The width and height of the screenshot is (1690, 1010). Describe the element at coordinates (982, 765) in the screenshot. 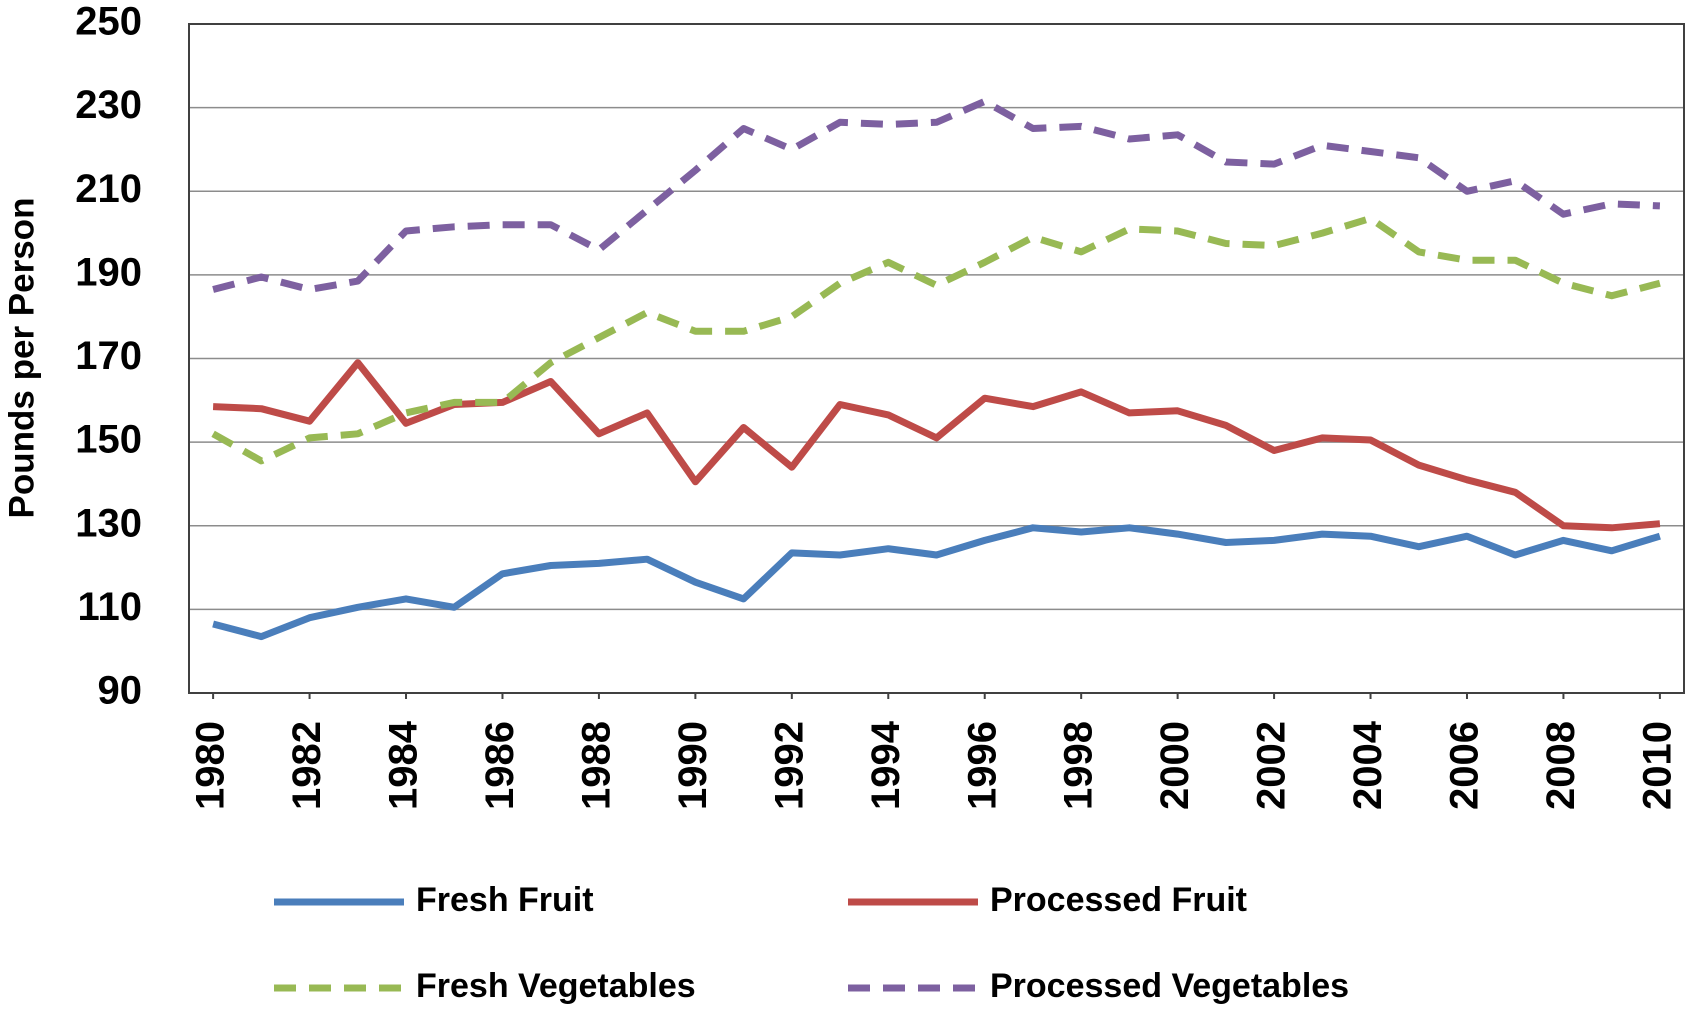

I see `x-tick-label: 1996` at that location.